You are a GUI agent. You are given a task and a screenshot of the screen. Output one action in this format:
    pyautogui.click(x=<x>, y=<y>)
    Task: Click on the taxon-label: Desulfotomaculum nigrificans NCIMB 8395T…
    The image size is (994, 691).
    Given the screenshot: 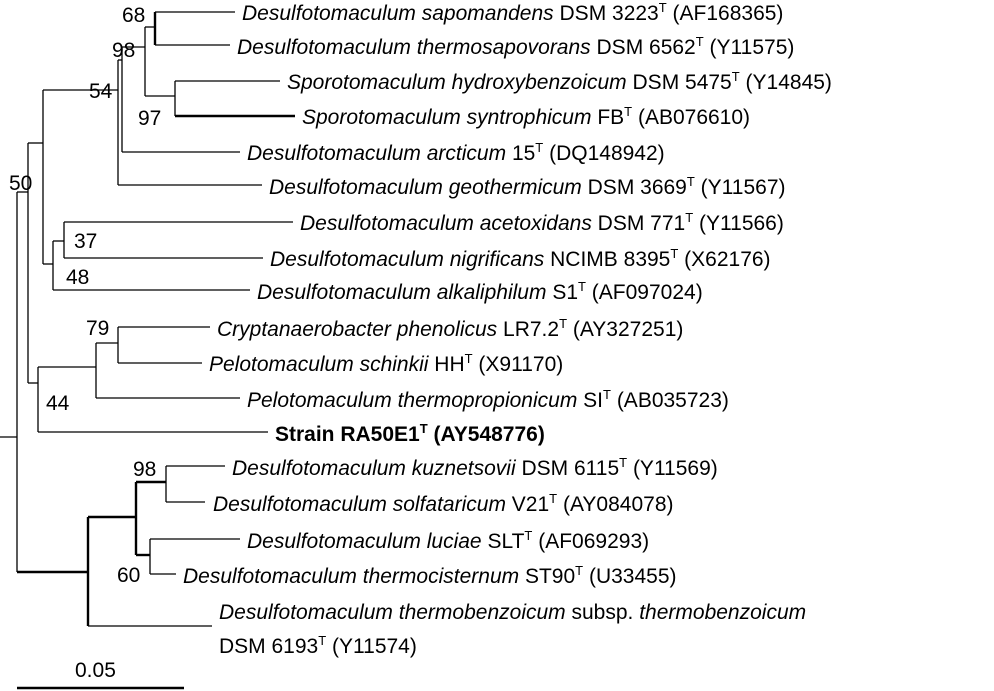 What is the action you would take?
    pyautogui.click(x=520, y=258)
    